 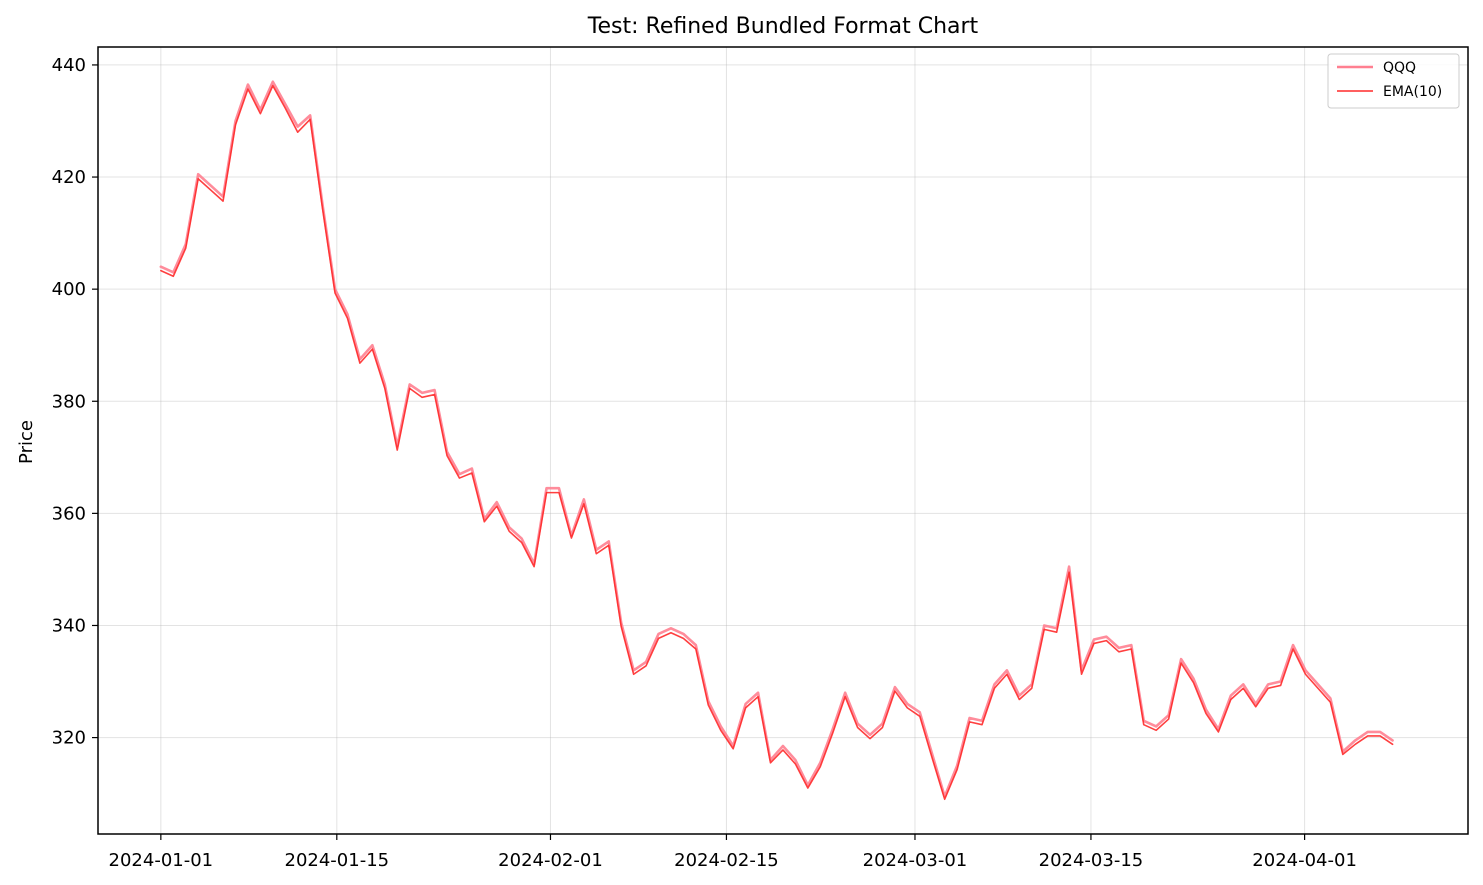 What do you see at coordinates (1393, 81) in the screenshot?
I see `legend: QQQ EMA(10)` at bounding box center [1393, 81].